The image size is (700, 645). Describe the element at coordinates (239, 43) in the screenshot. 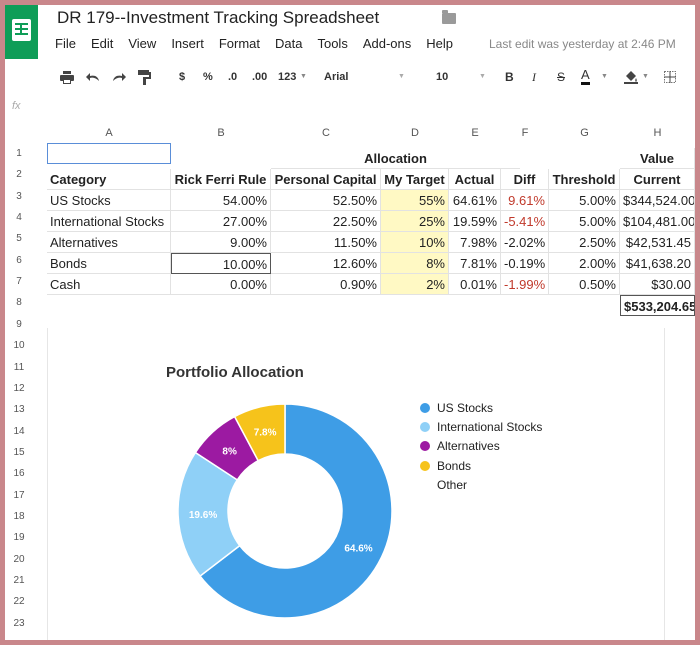

I see `menu-format: Format` at that location.